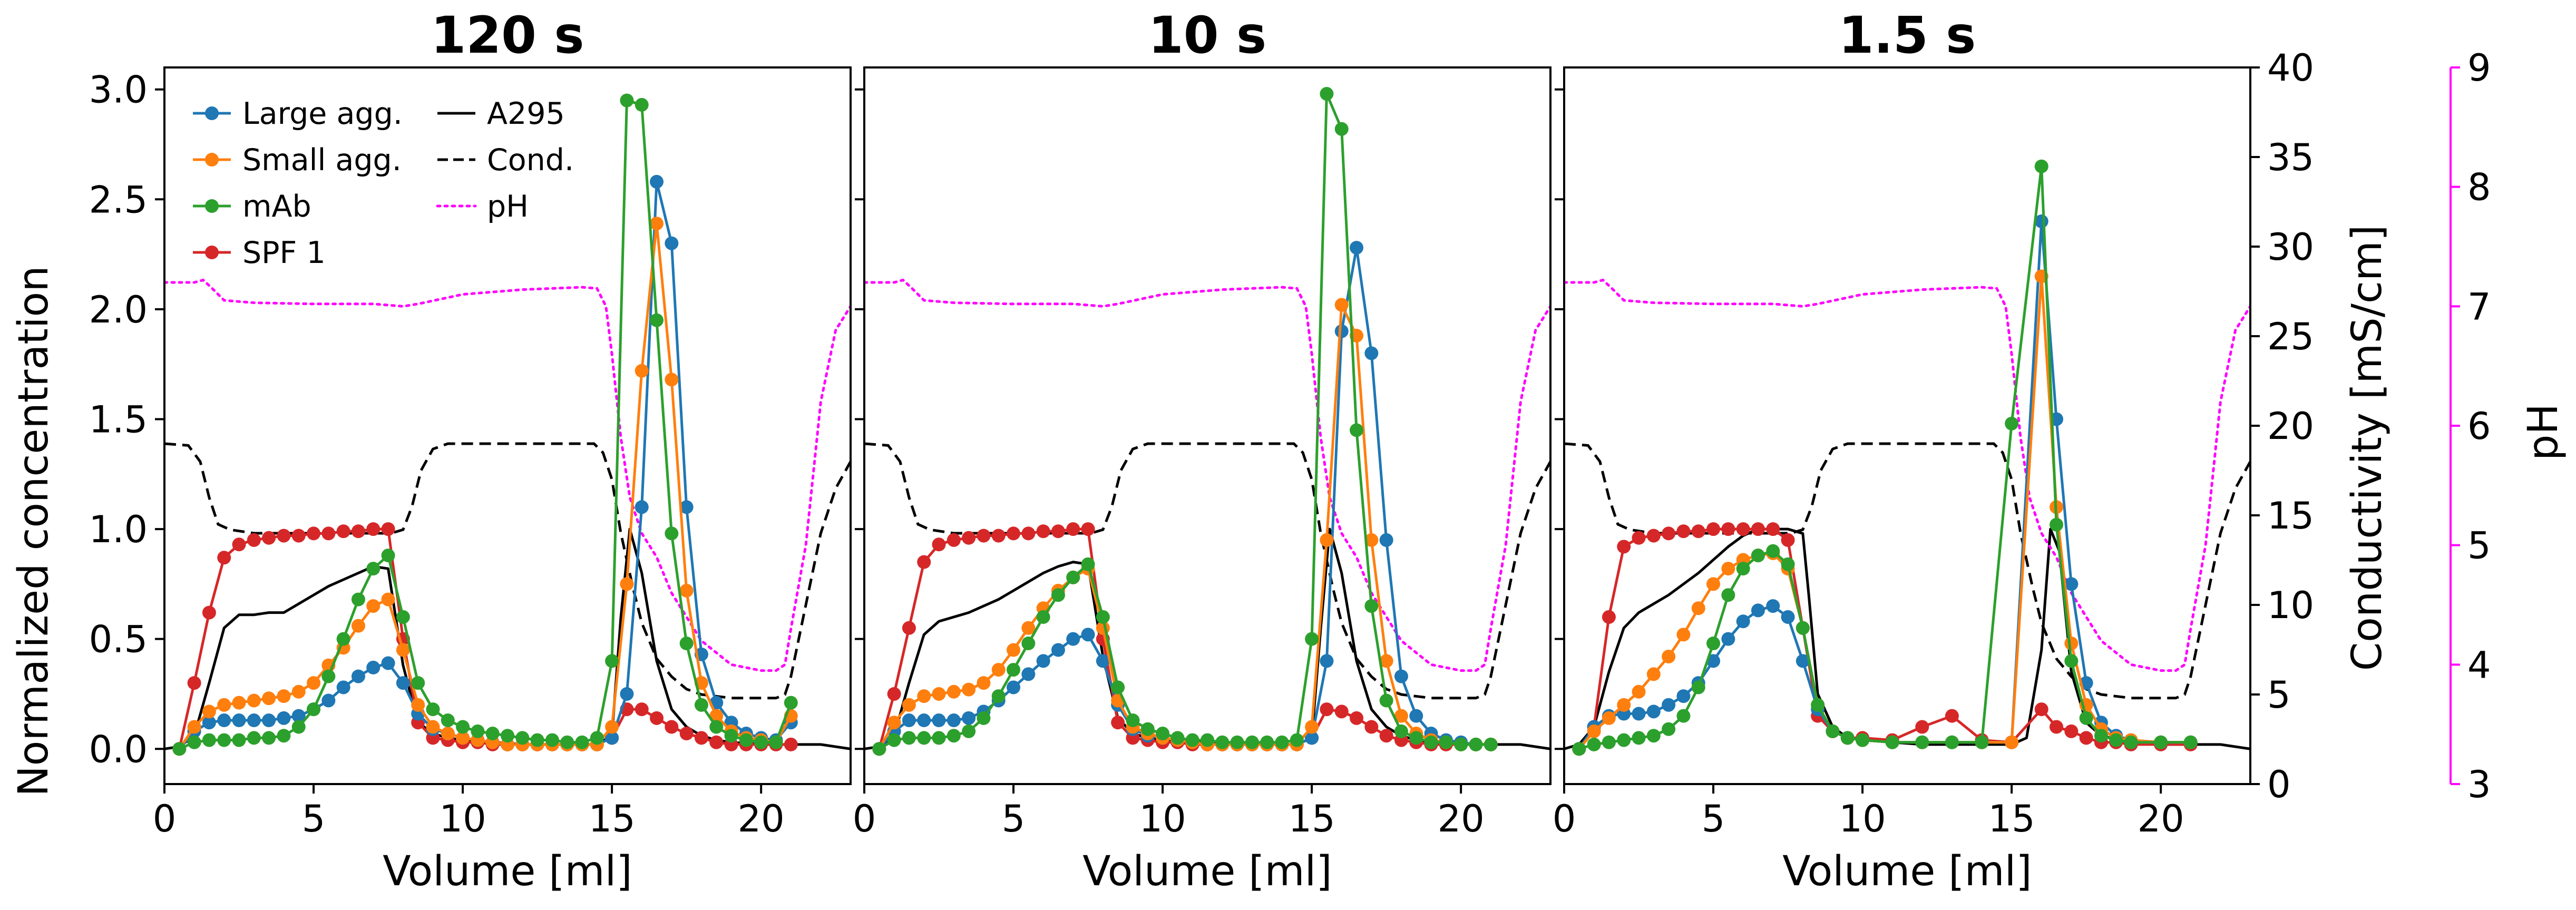 This screenshot has width=2576, height=910. I want to click on x-tick-label: 5, so click(1713, 818).